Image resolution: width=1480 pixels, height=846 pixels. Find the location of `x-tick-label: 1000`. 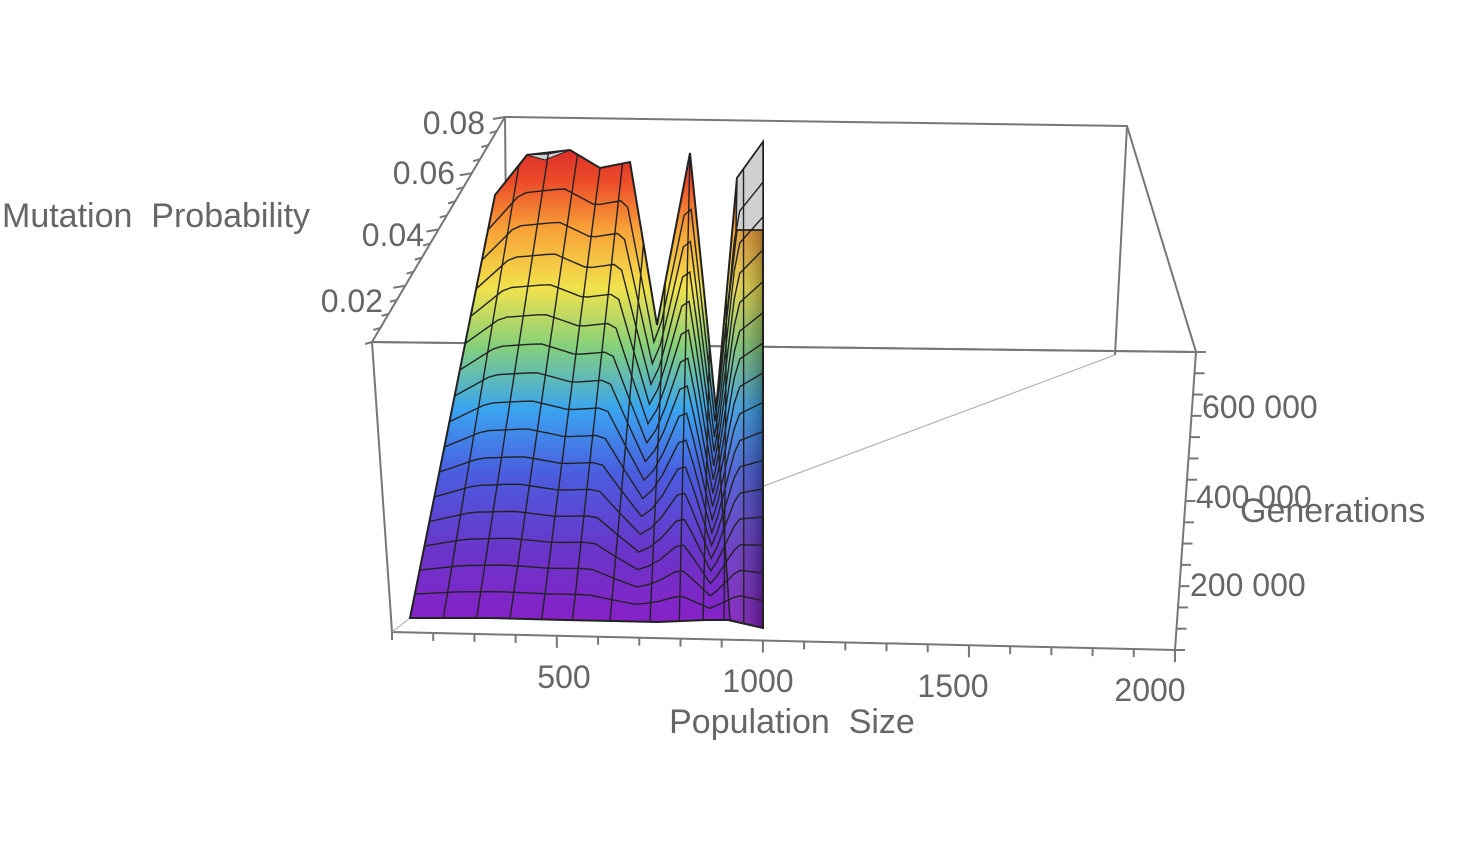

x-tick-label: 1000 is located at coordinates (757, 681).